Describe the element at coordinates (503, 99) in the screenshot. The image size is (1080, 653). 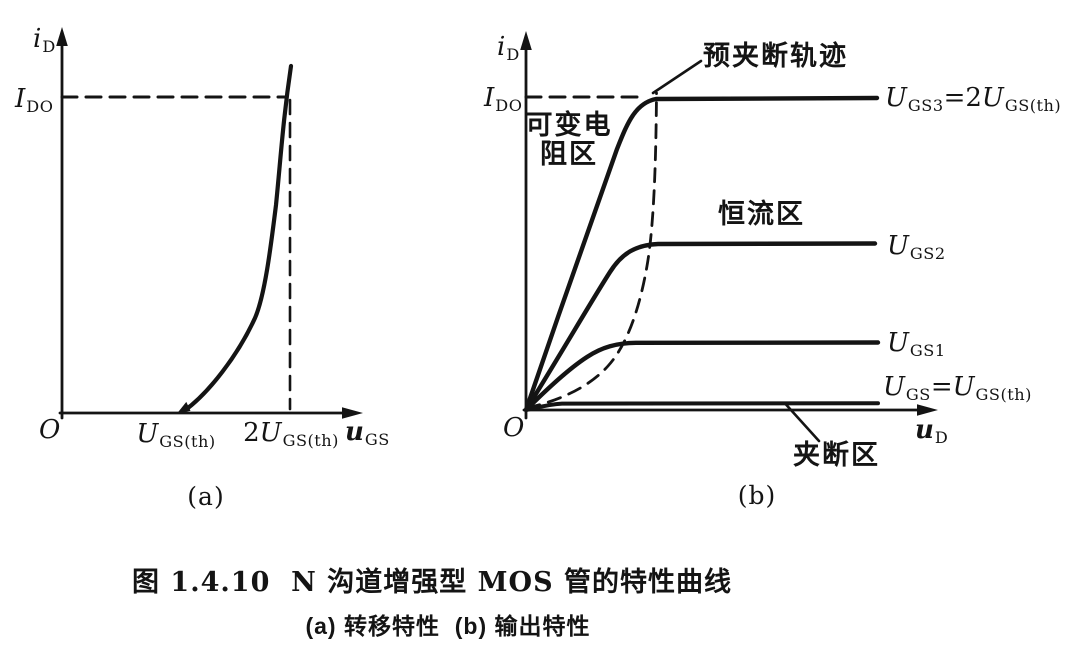
I see `ido-tick-label-b: IDO` at that location.